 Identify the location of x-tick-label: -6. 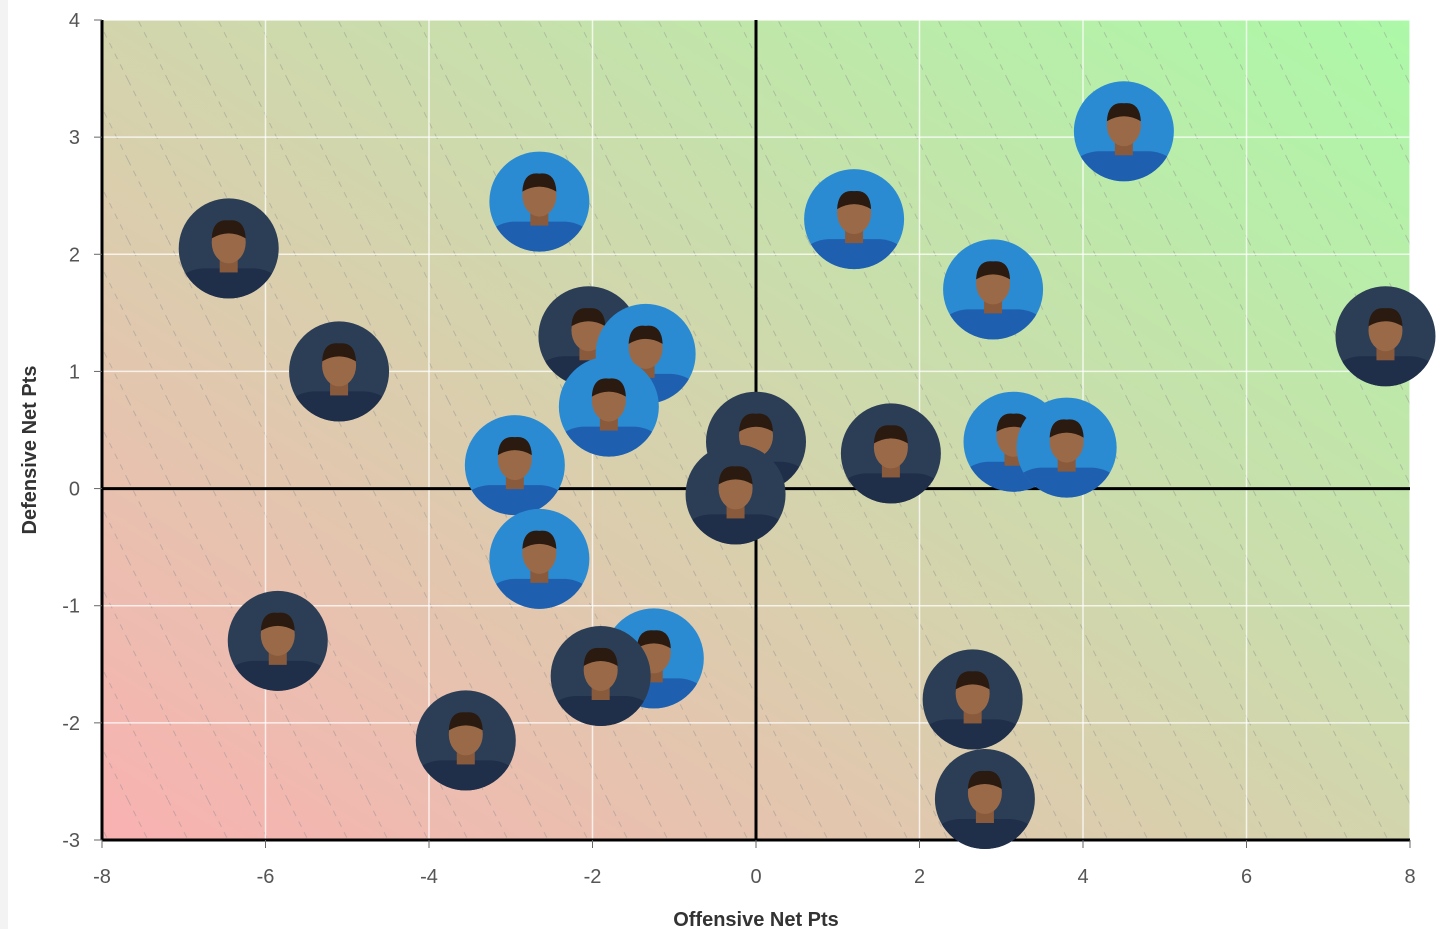
(266, 877).